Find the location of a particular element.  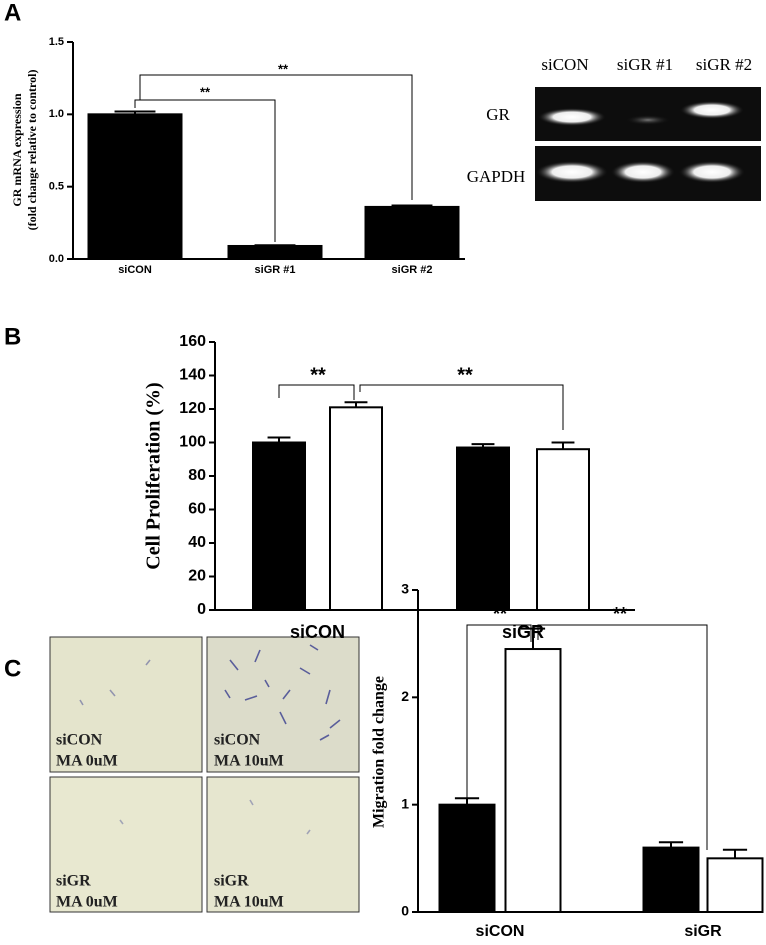

gel: siCON siGR #1 siGR #2 GR GAPDH is located at coordinates (614, 128).